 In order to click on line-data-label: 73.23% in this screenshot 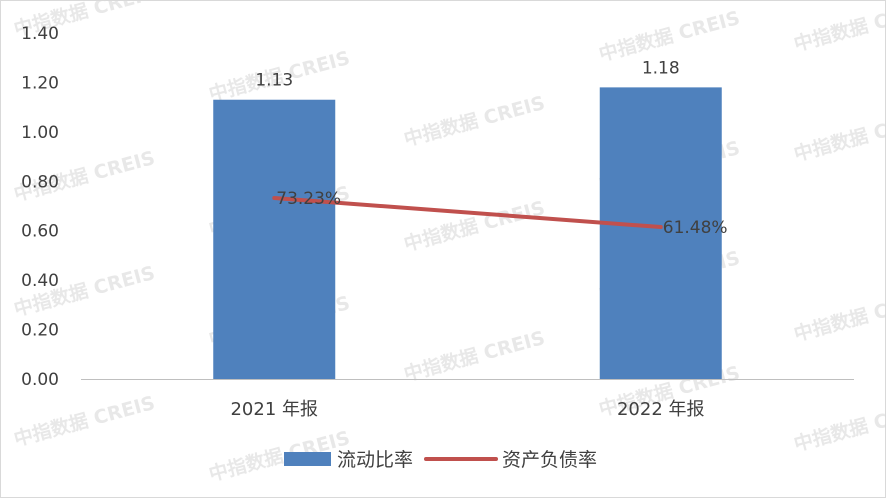, I will do `click(308, 199)`.